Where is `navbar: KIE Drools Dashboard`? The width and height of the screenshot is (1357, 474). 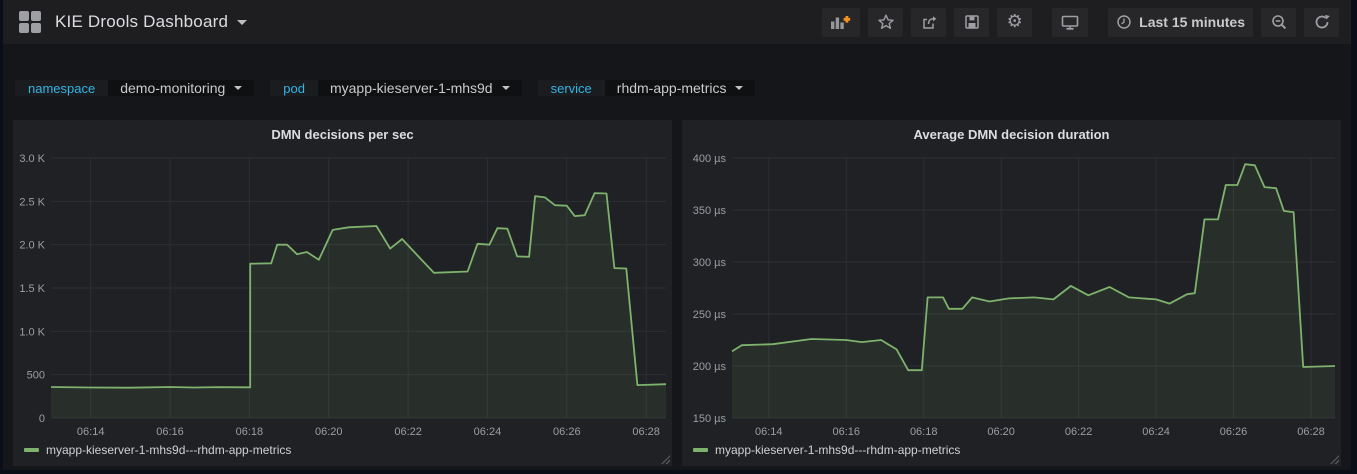 navbar: KIE Drools Dashboard is located at coordinates (677, 22).